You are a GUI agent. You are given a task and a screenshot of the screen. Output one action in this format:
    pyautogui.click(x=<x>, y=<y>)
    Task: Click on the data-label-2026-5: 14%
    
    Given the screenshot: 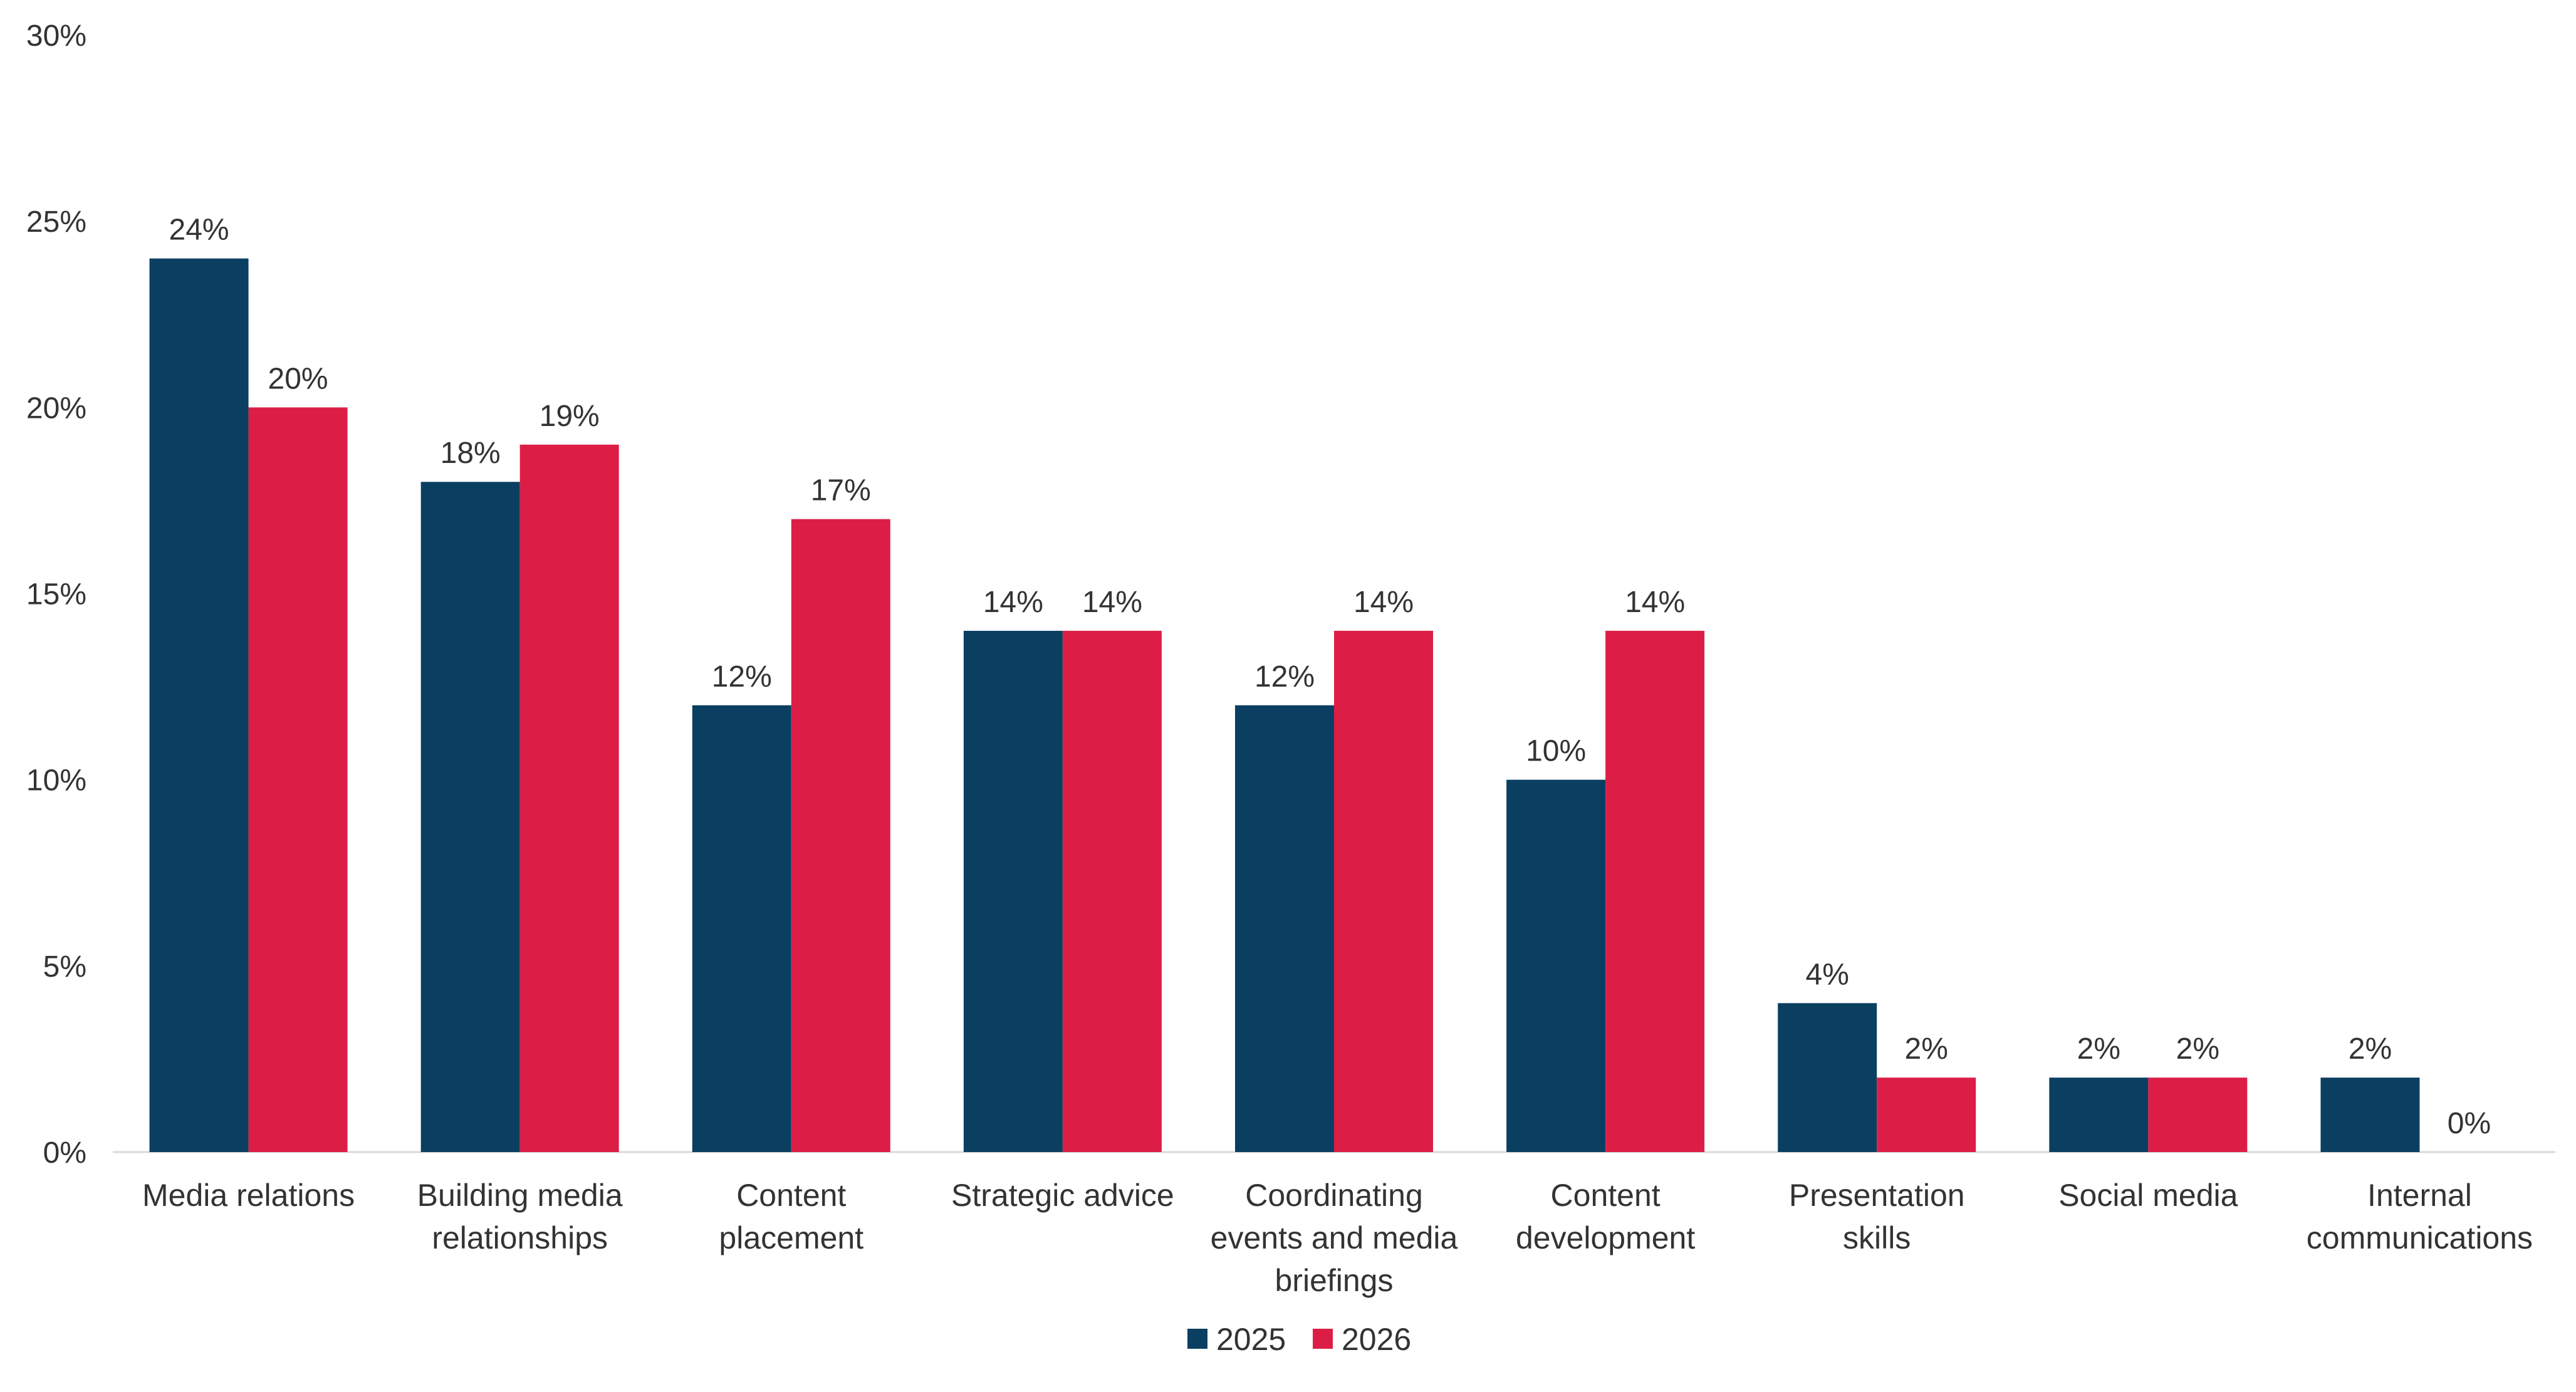 What is the action you would take?
    pyautogui.click(x=1655, y=602)
    